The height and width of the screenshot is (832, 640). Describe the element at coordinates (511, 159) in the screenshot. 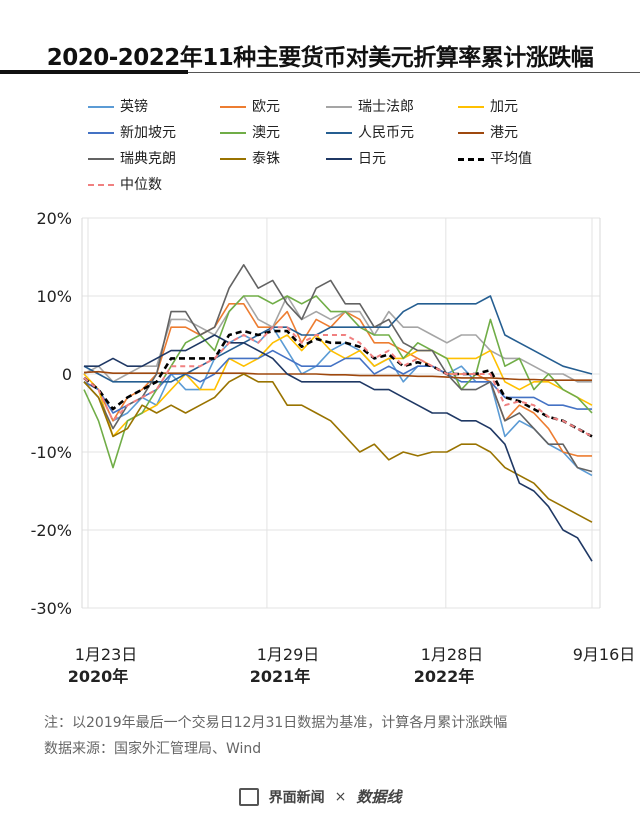

I see `legend-label: 平均值` at that location.